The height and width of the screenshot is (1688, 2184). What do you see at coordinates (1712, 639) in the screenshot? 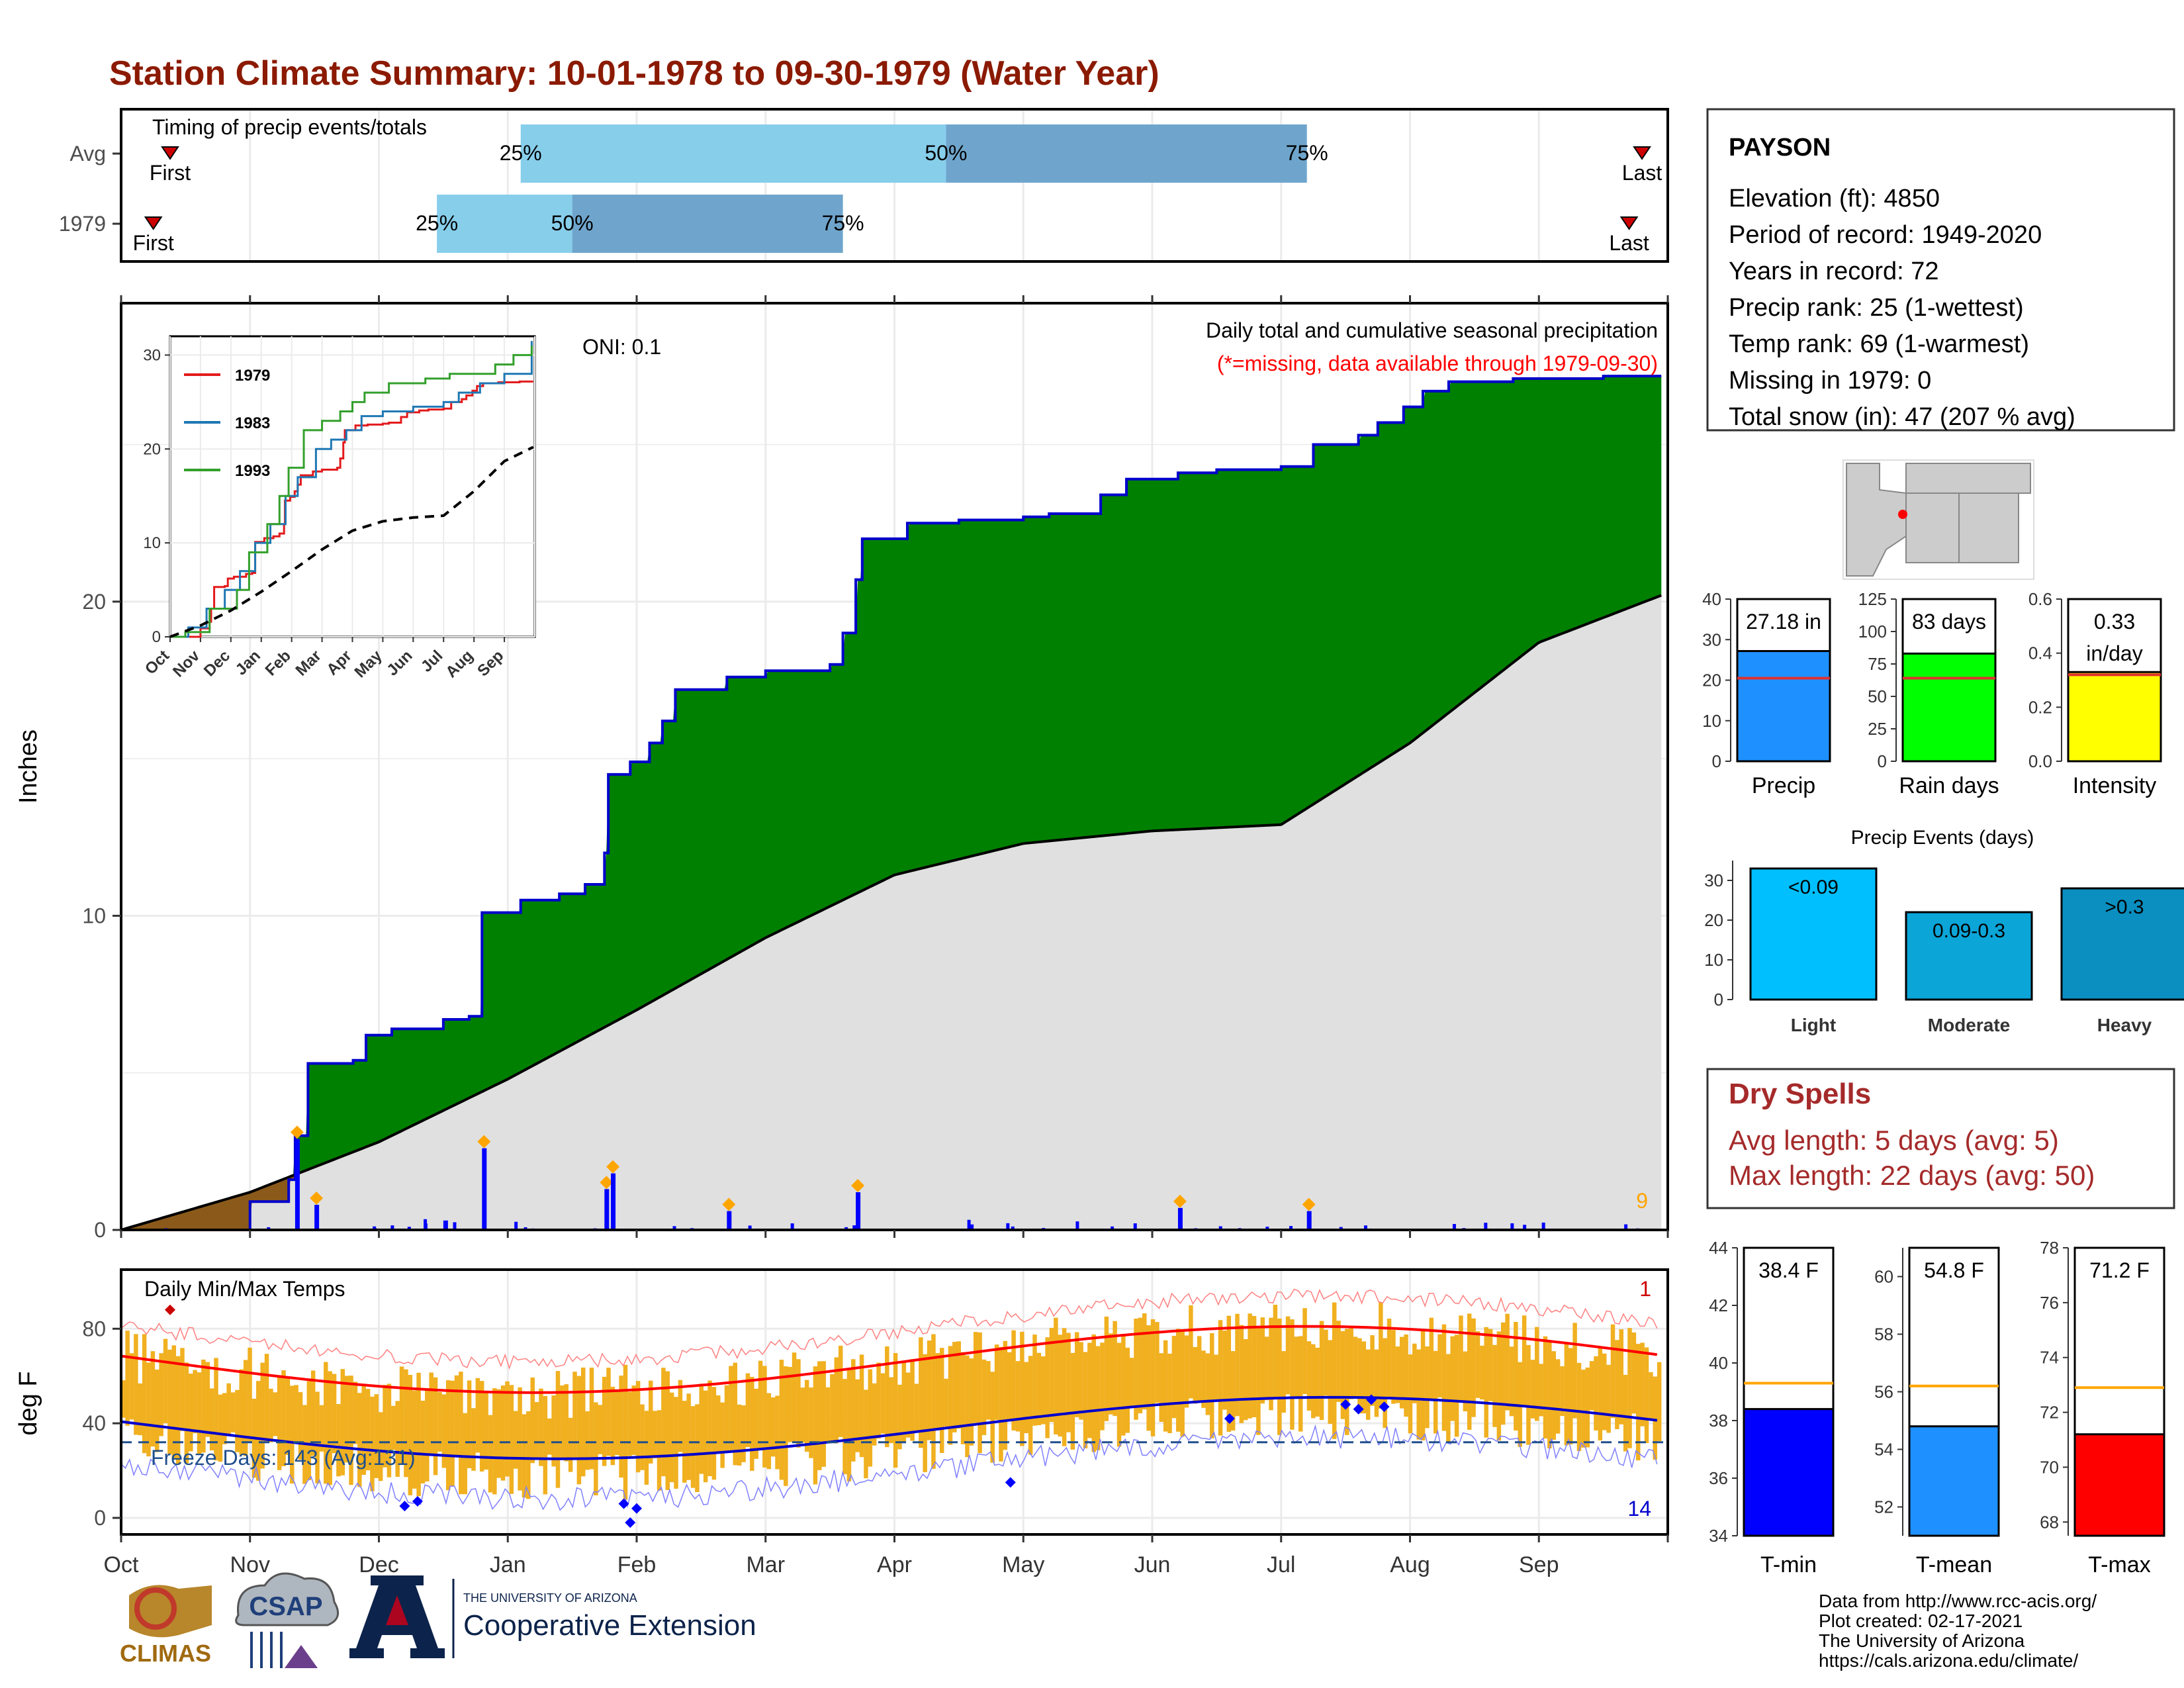
I see `summary-bar-tick: 30` at bounding box center [1712, 639].